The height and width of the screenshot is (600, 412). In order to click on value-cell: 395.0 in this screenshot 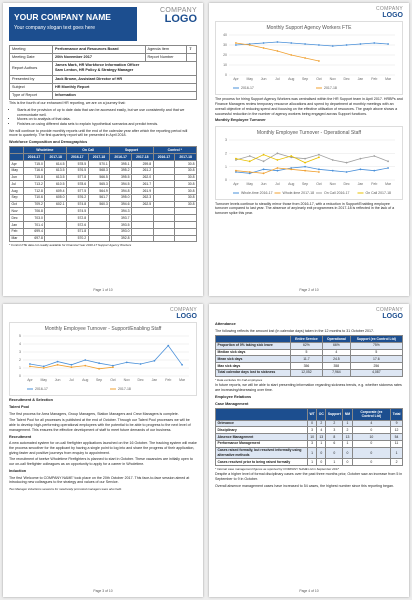, I will do `click(120, 197)`.